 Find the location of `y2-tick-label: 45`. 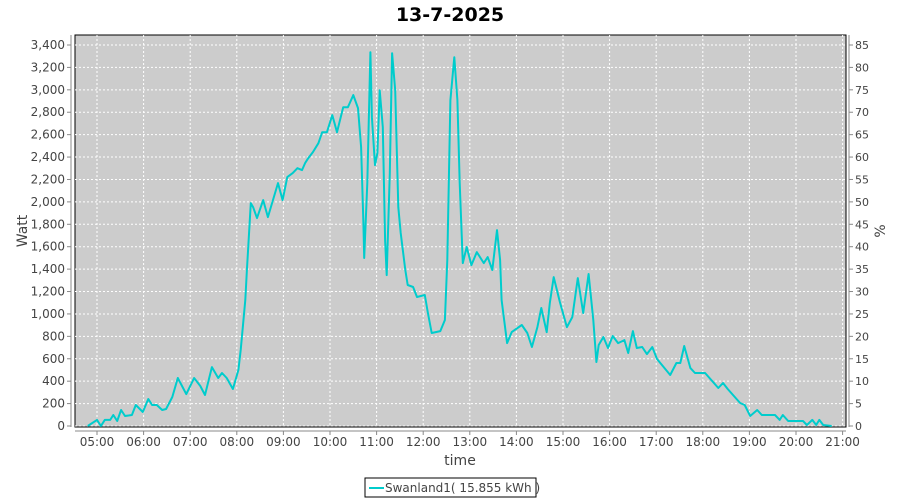

y2-tick-label: 45 is located at coordinates (862, 224).